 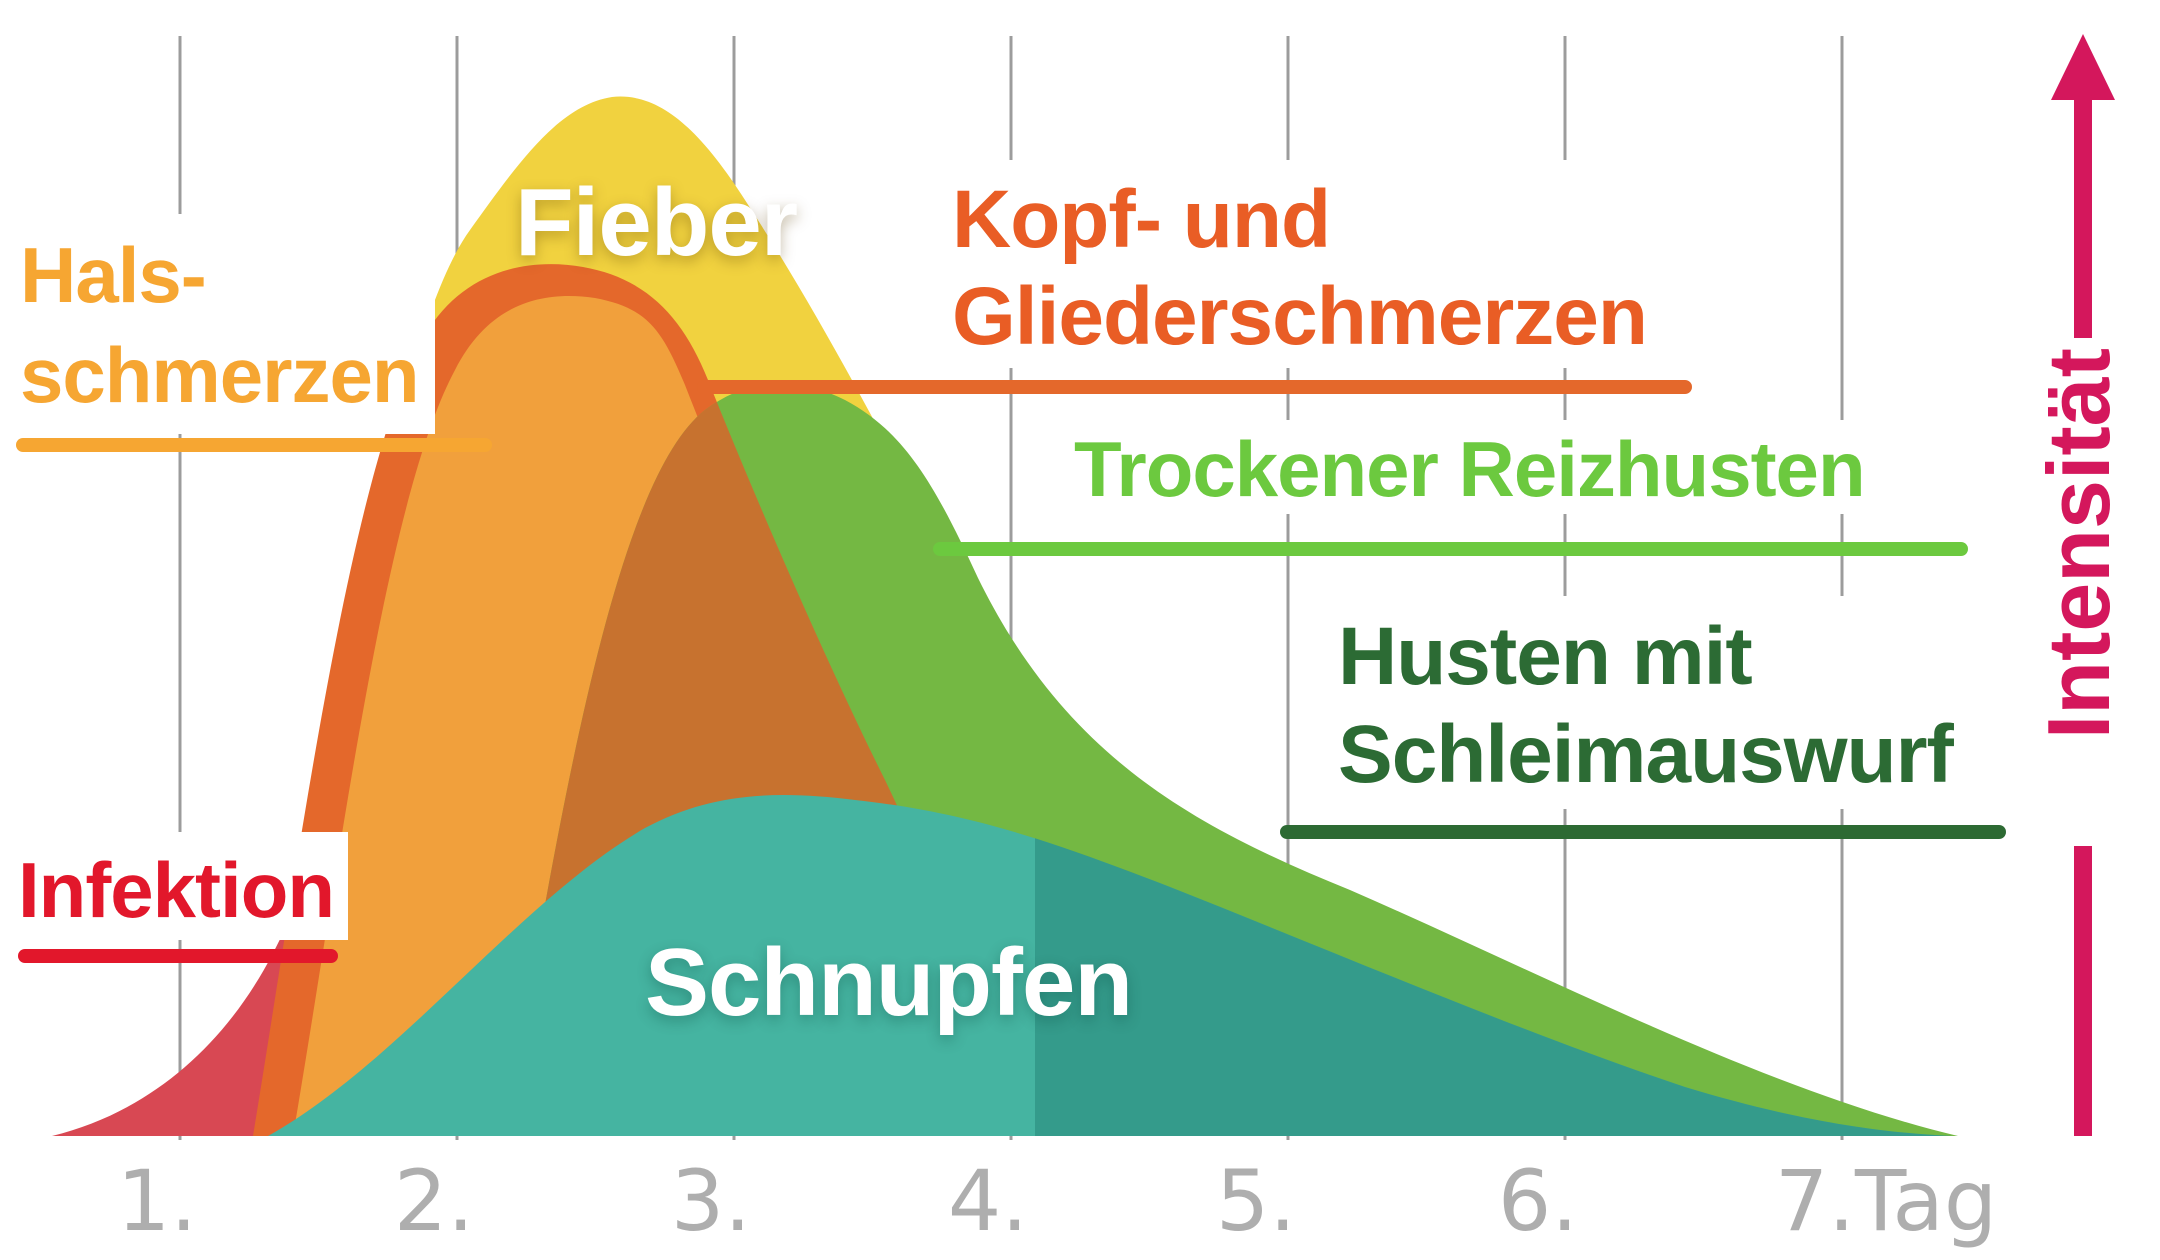 What do you see at coordinates (988, 1201) in the screenshot?
I see `x-tick-day-4: 4.` at bounding box center [988, 1201].